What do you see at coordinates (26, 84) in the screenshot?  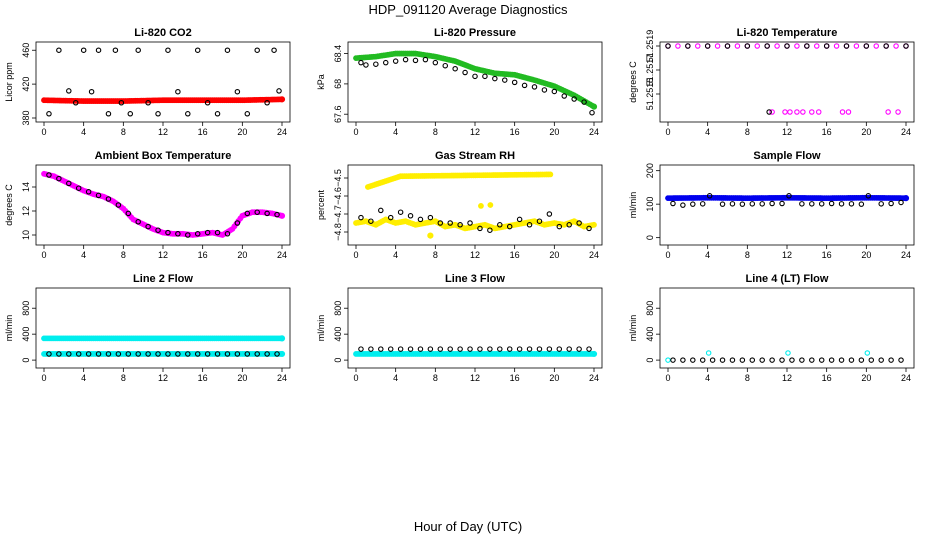 I see `y-tick-label: 420` at bounding box center [26, 84].